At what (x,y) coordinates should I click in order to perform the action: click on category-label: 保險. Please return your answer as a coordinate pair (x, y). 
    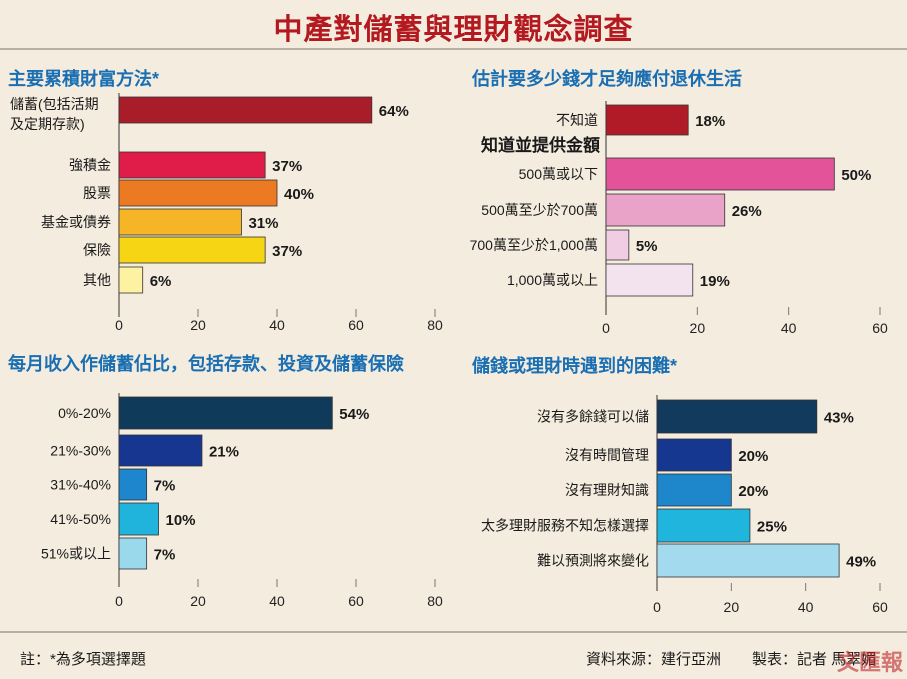
    Looking at the image, I should click on (97, 250).